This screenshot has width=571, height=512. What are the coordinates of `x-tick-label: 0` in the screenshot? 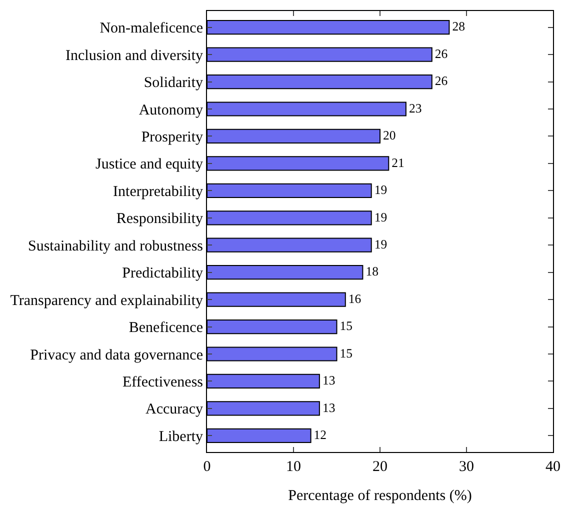 It's located at (207, 467).